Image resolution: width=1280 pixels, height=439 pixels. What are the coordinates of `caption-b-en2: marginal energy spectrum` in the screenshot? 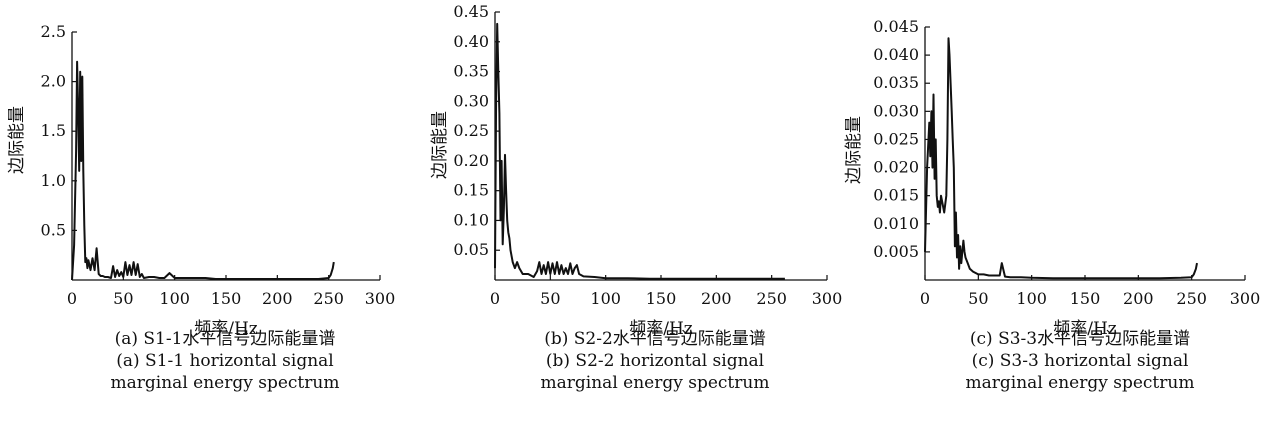 It's located at (655, 383).